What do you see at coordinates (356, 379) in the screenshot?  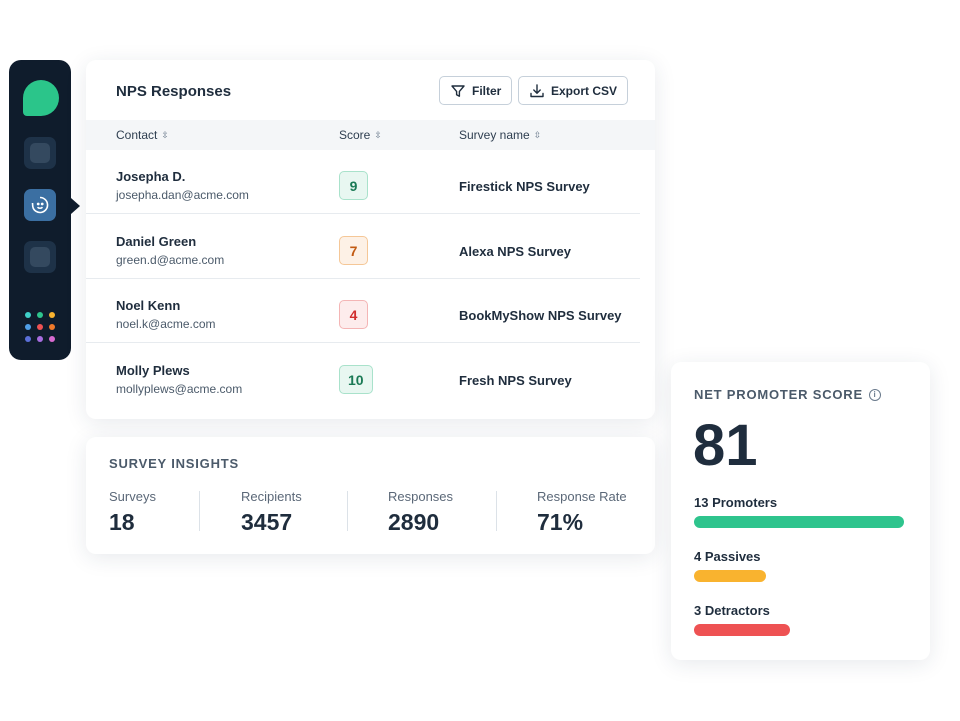 I see `score-badge: 10` at bounding box center [356, 379].